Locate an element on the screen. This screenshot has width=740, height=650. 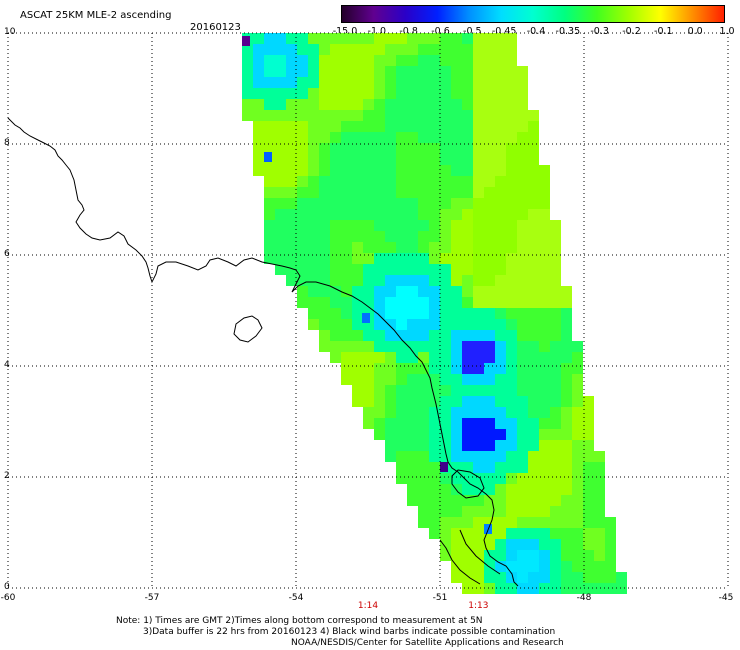
lon-tick-label: -45 is located at coordinates (726, 598).